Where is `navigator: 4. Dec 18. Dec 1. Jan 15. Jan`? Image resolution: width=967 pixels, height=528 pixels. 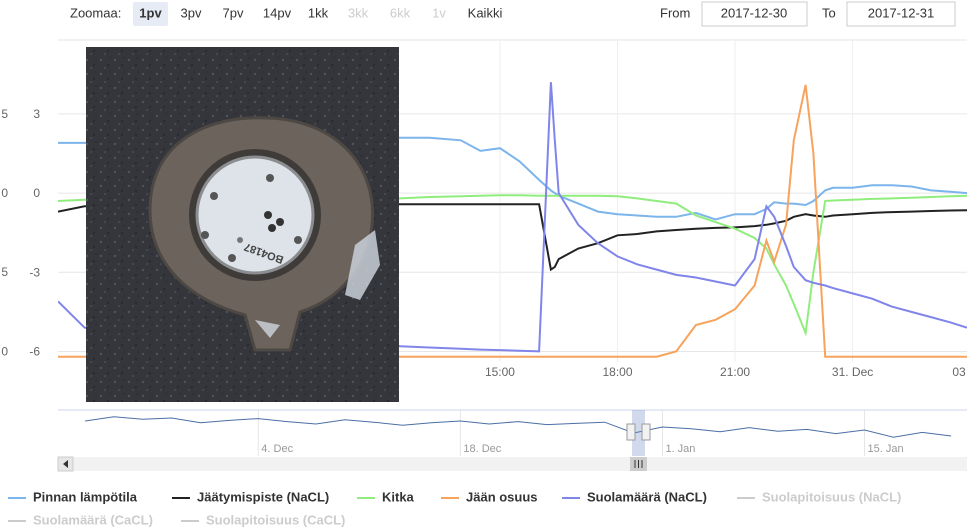
navigator: 4. Dec 18. Dec 1. Jan 15. Jan is located at coordinates (518, 433).